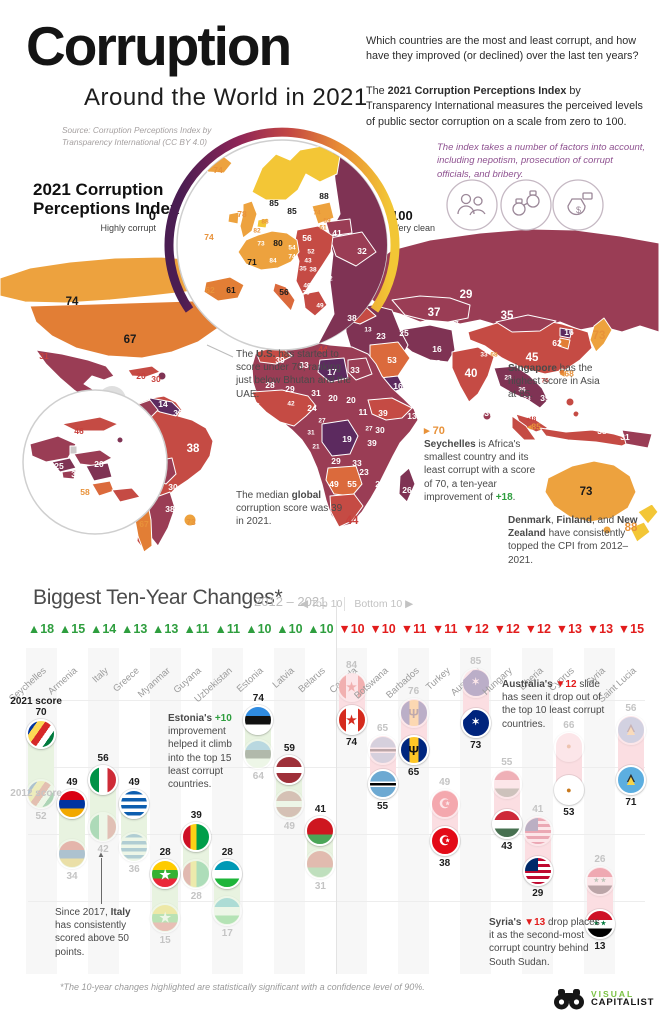 Image resolution: width=659 pixels, height=1023 pixels. Describe the element at coordinates (538, 809) in the screenshot. I see `score-label: 41` at that location.